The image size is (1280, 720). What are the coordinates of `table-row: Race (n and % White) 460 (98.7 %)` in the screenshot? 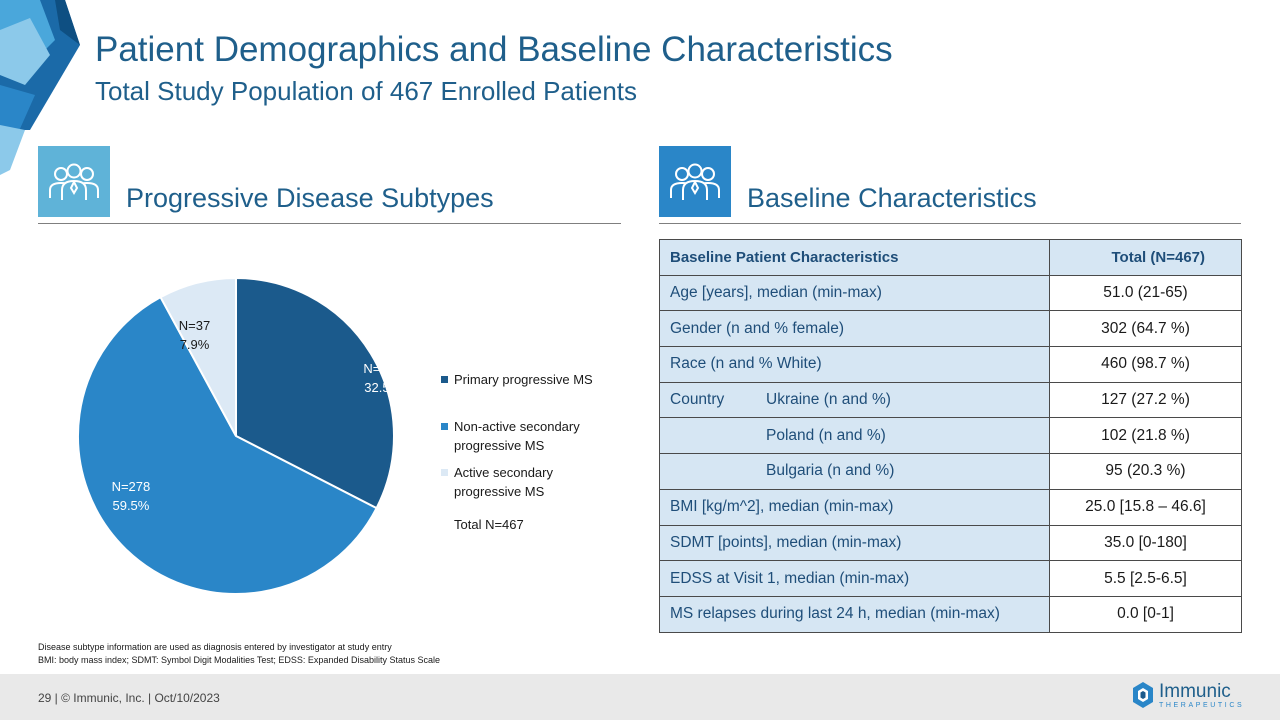 It's located at (950, 364).